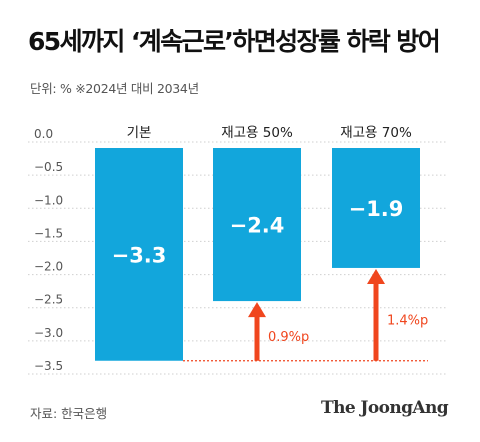 The width and height of the screenshot is (480, 442). I want to click on category-label: 기본, so click(139, 133).